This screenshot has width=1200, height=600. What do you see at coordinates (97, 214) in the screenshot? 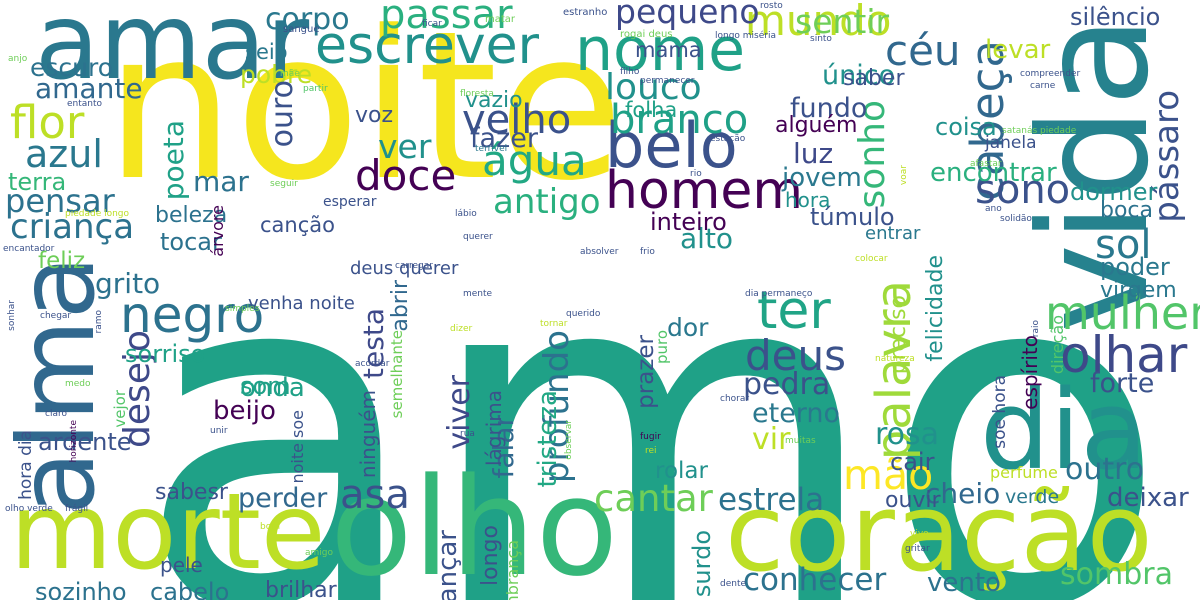
I see `word-160: piedade longo` at bounding box center [97, 214].